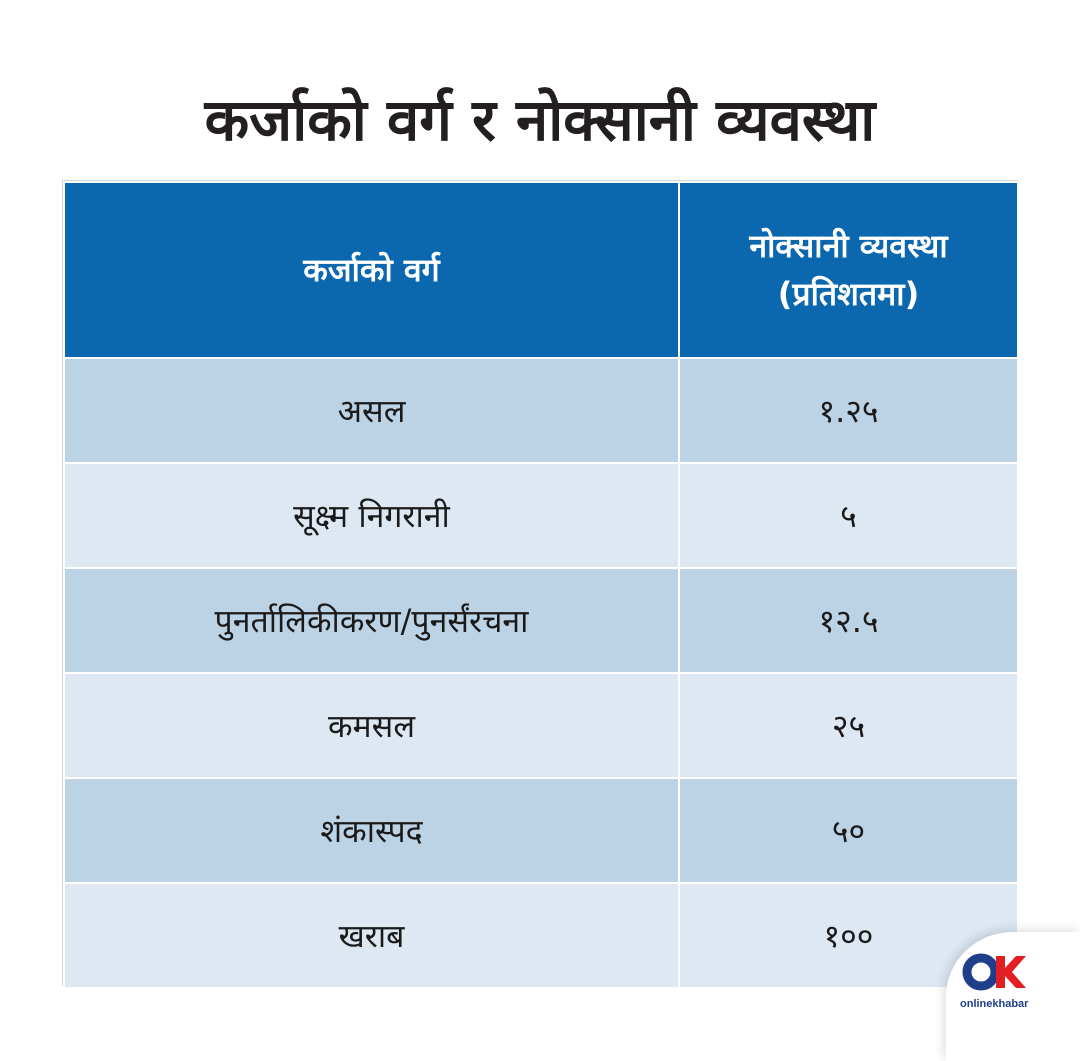  I want to click on provision-cell: १.२५, so click(848, 410).